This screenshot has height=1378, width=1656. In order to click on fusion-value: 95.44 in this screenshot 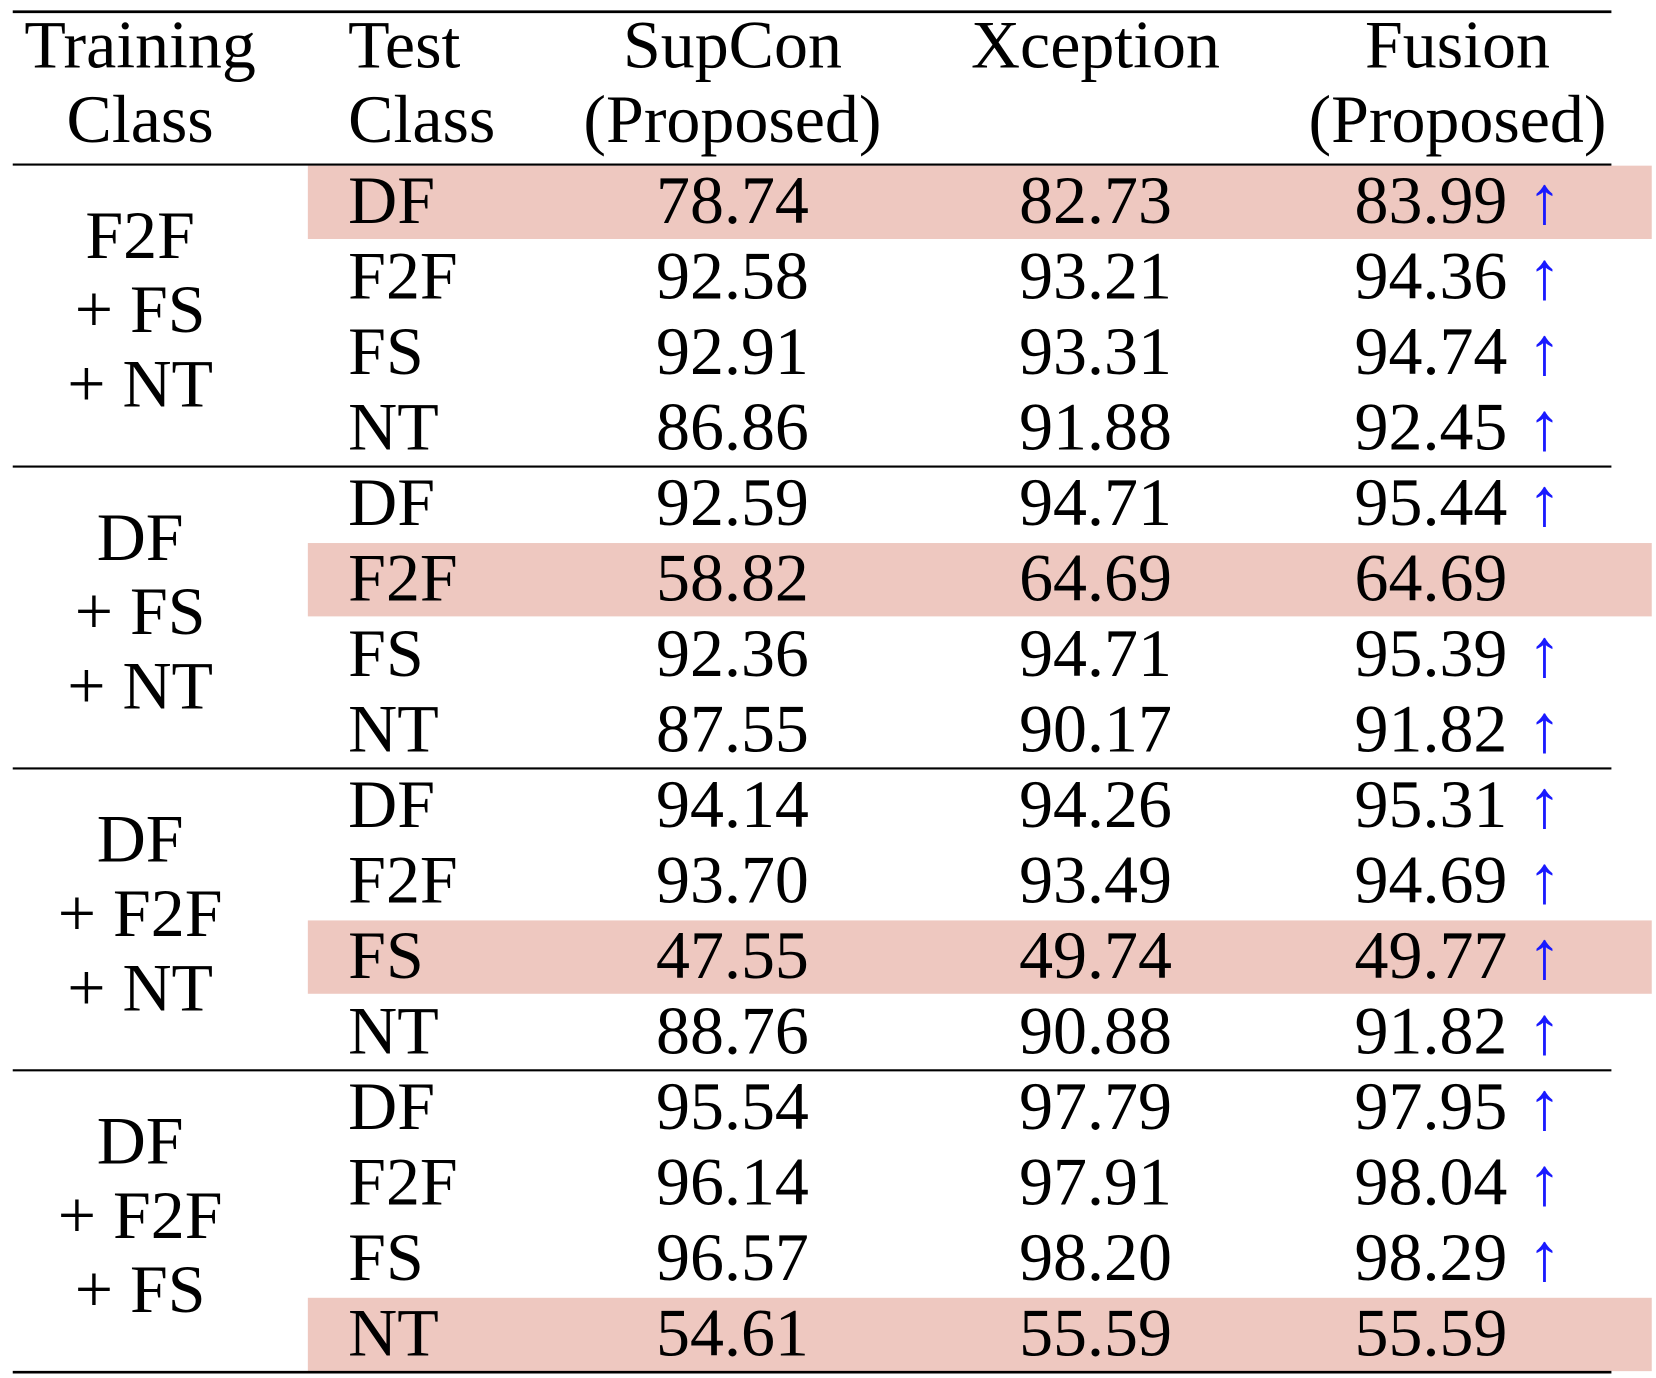, I will do `click(1431, 502)`.